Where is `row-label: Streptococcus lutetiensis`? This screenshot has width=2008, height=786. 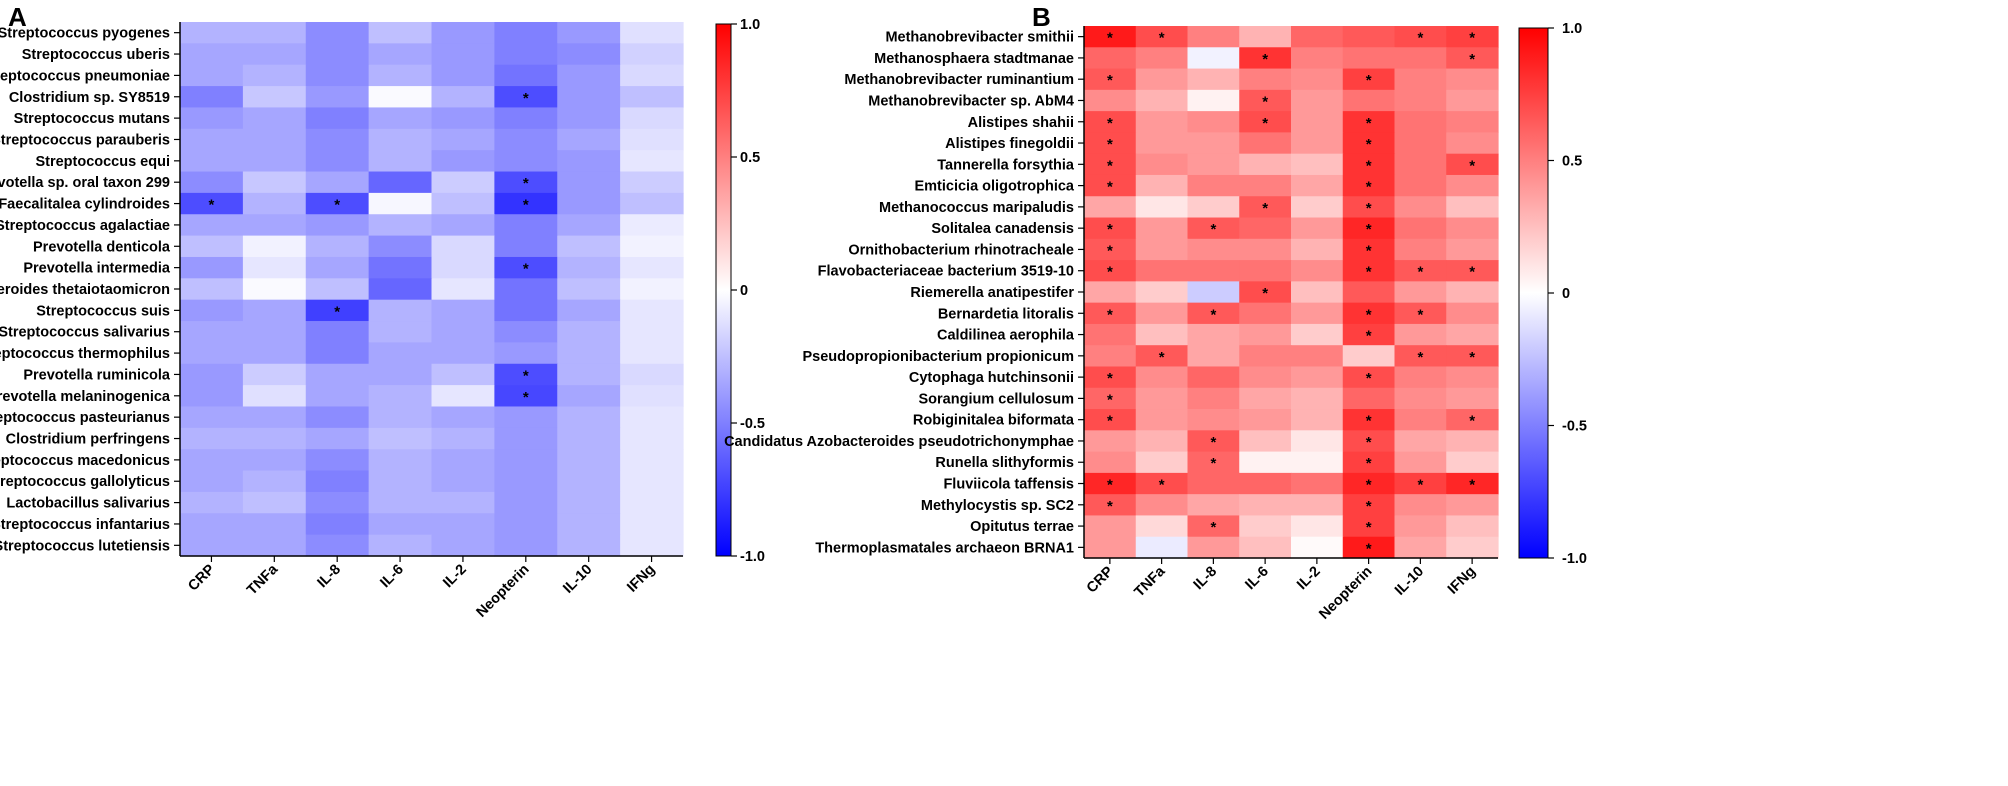 row-label: Streptococcus lutetiensis is located at coordinates (85, 546).